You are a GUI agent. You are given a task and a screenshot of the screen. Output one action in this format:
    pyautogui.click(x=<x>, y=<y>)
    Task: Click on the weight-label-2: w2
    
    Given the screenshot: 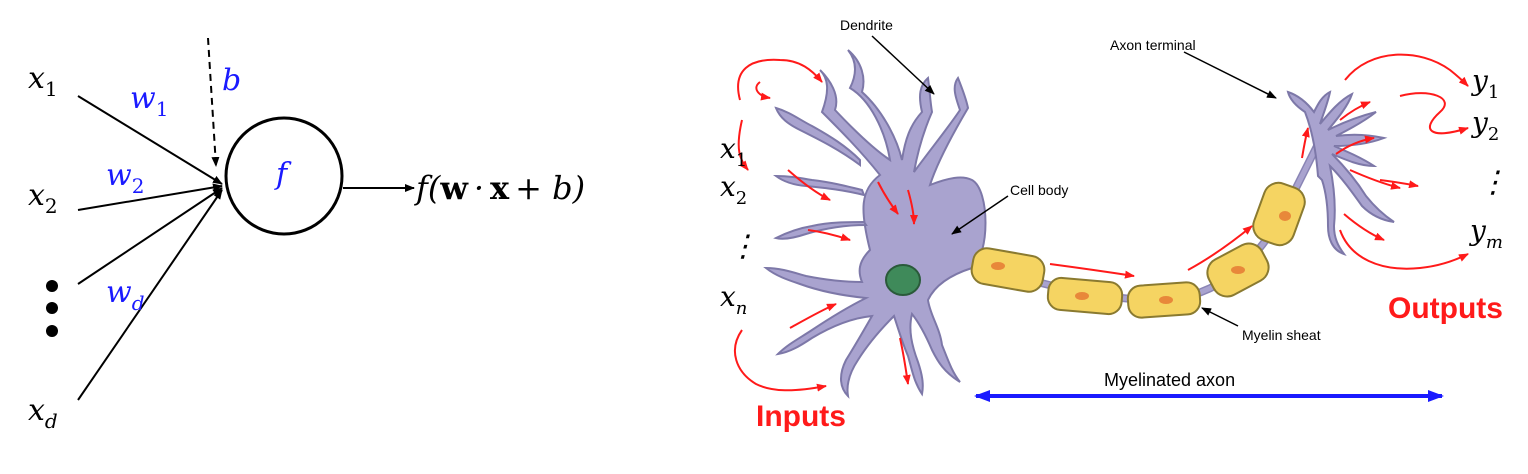 What is the action you would take?
    pyautogui.click(x=125, y=178)
    